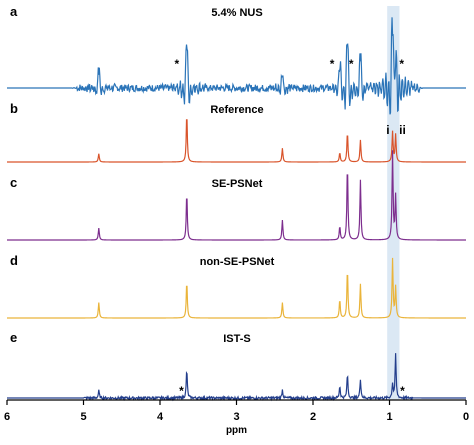  I want to click on x-axis-ticks: 6 5 4 3 2 1 0, so click(236, 411).